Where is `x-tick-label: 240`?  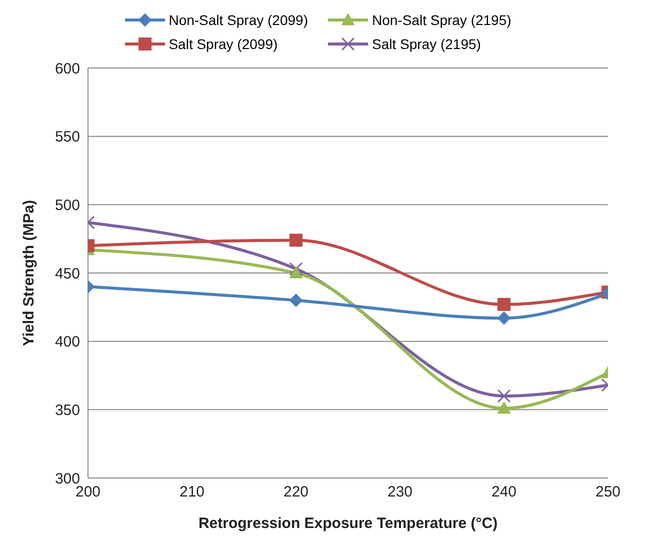
x-tick-label: 240 is located at coordinates (504, 492).